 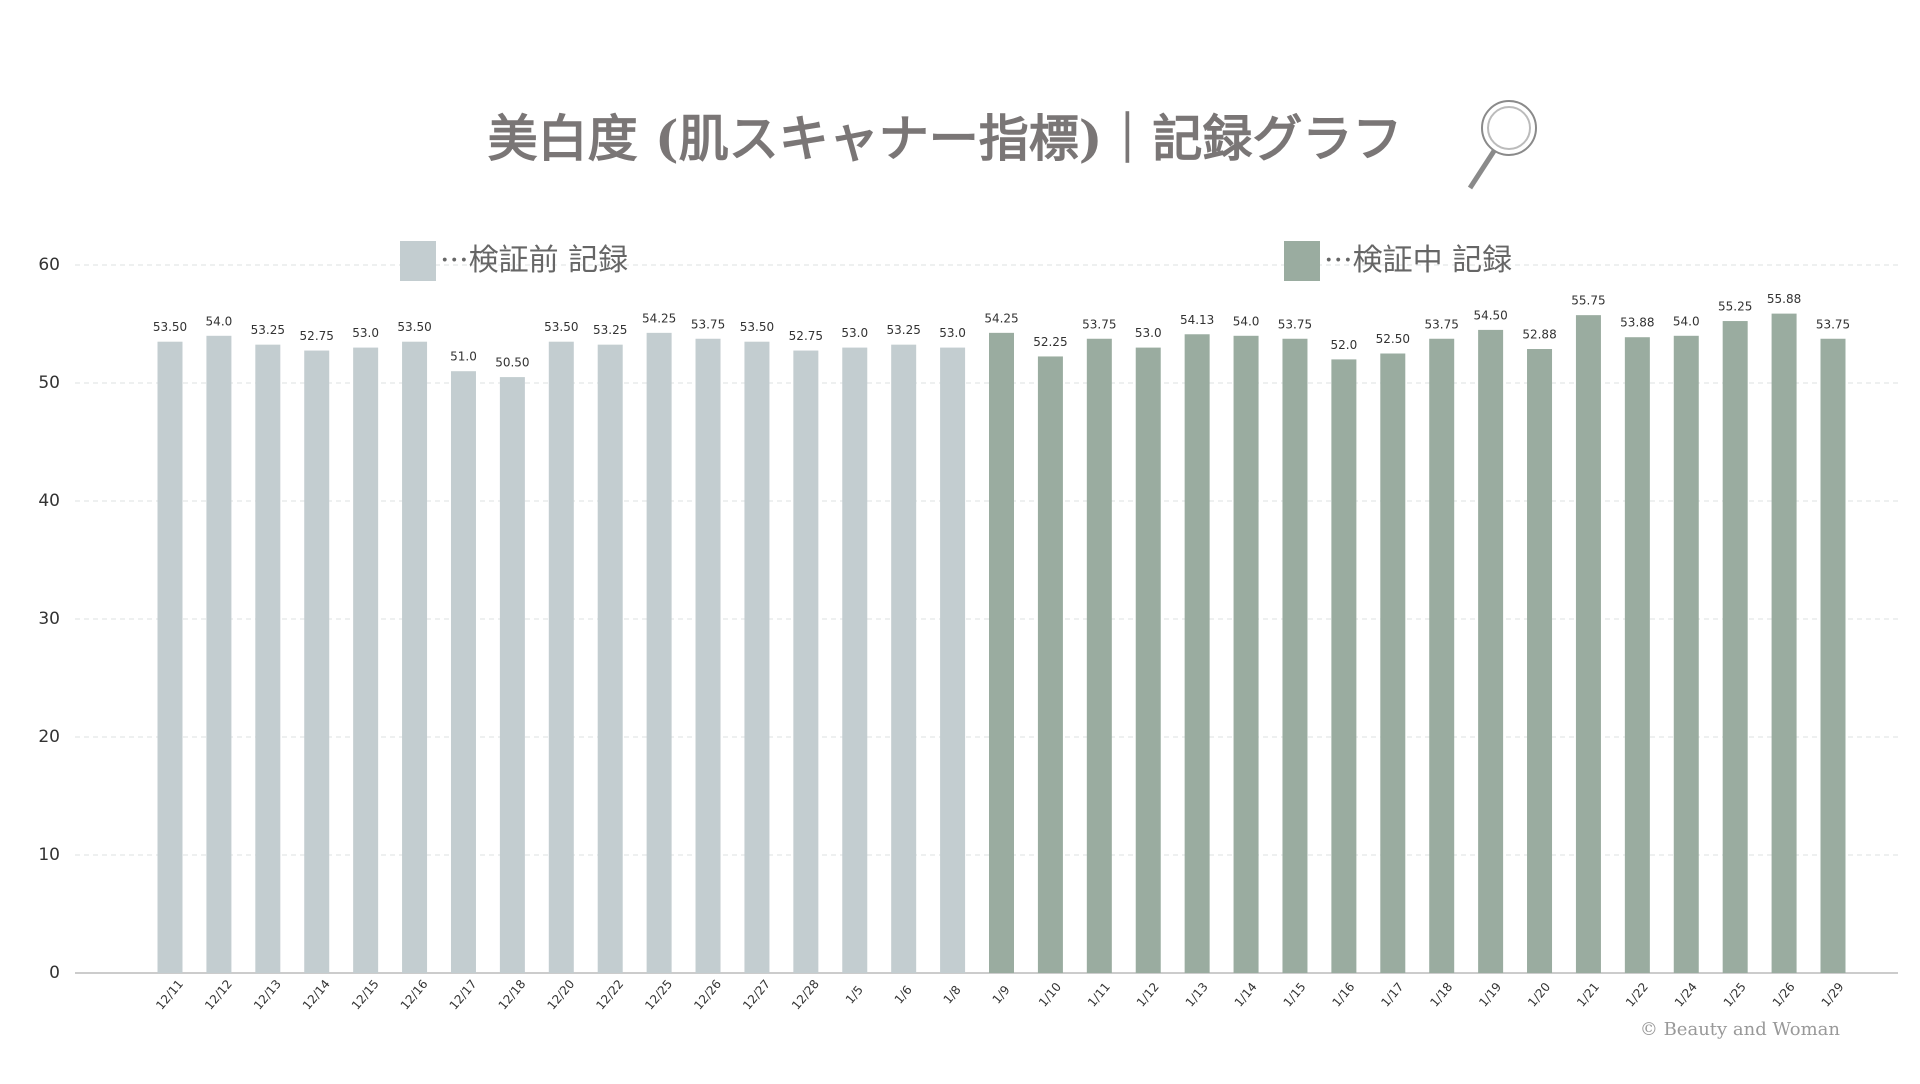 What do you see at coordinates (945, 138) in the screenshot?
I see `chart-title: 美白度 (肌スキャナー指標)｜記録グラフ` at bounding box center [945, 138].